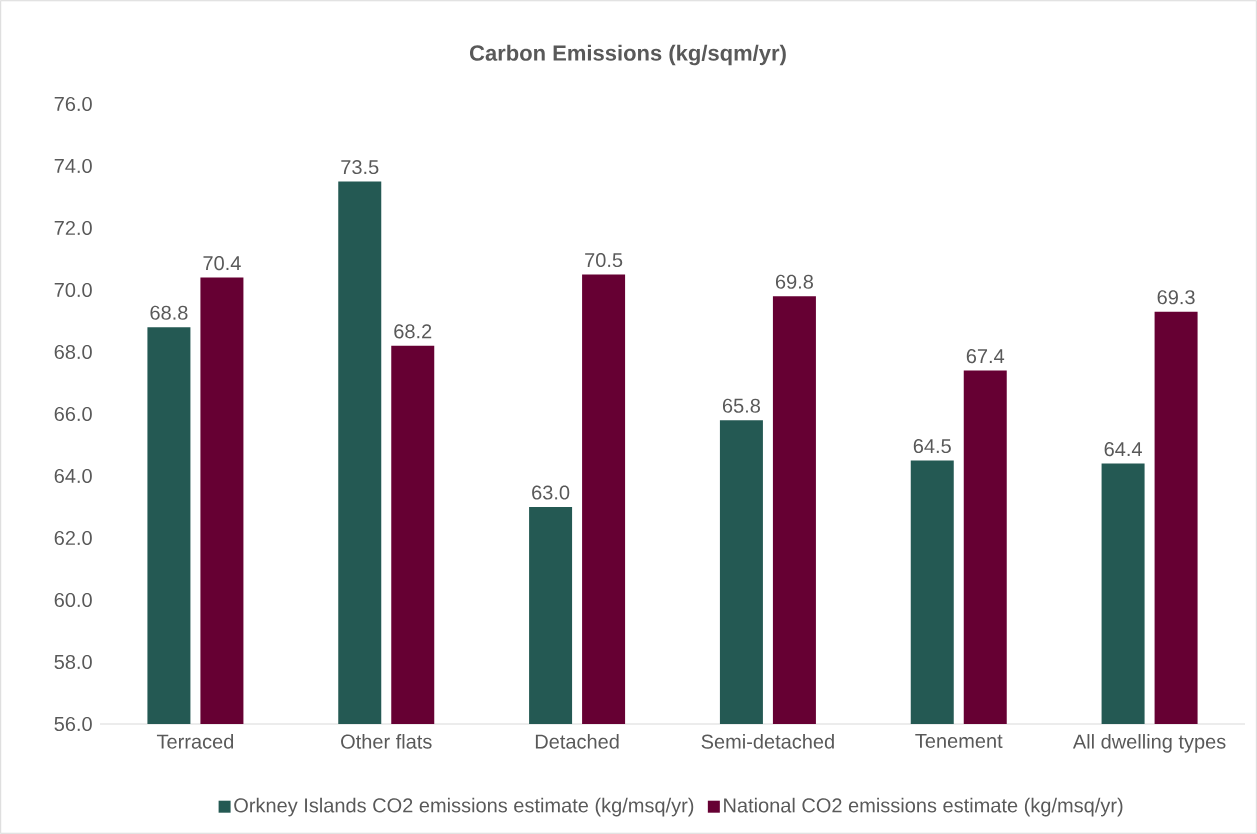  What do you see at coordinates (73, 724) in the screenshot?
I see `y-tick-label: 56.0` at bounding box center [73, 724].